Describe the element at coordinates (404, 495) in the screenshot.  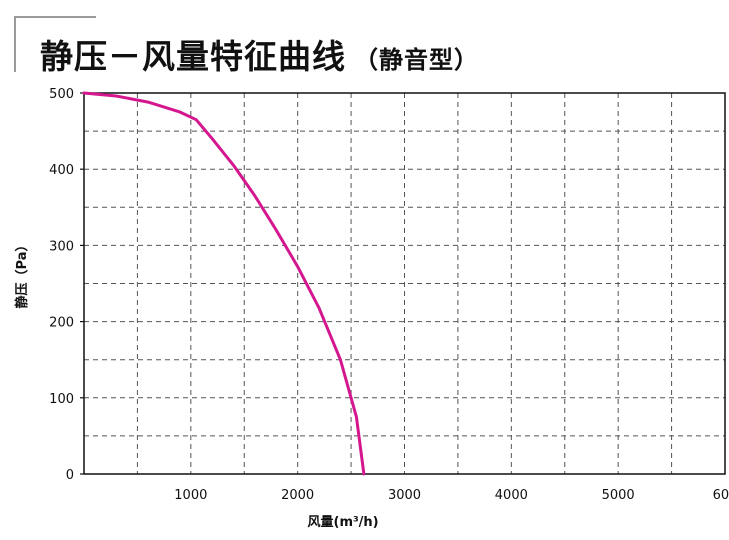
I see `x-tick-label: 3000` at that location.